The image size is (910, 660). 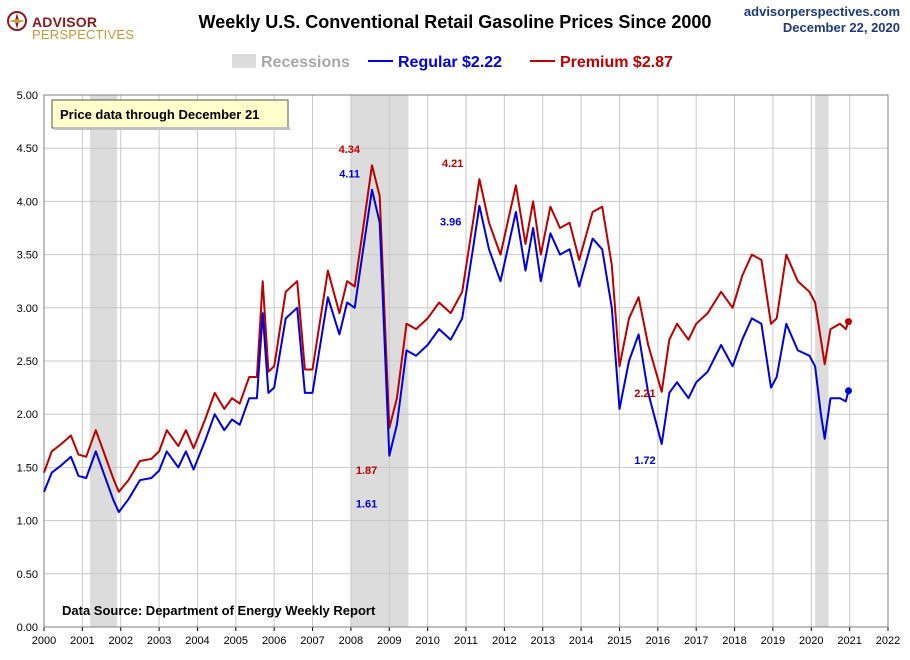 What do you see at coordinates (811, 641) in the screenshot?
I see `x-tick-label: 2020` at bounding box center [811, 641].